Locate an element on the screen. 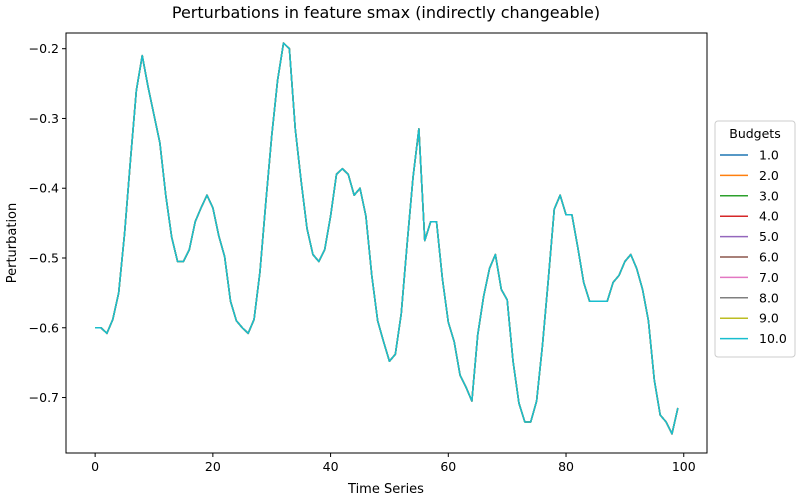 The width and height of the screenshot is (800, 500). legend-label: 10.0 is located at coordinates (773, 338).